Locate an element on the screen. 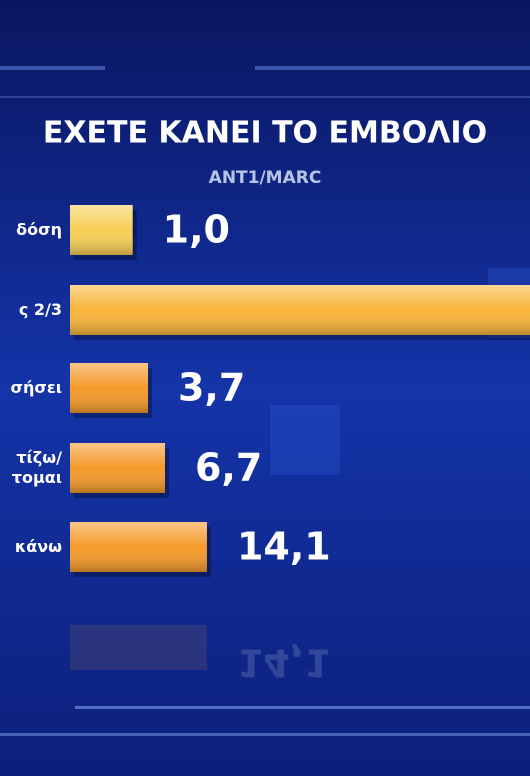 This screenshot has height=776, width=530. value-label: 1,0 is located at coordinates (196, 230).